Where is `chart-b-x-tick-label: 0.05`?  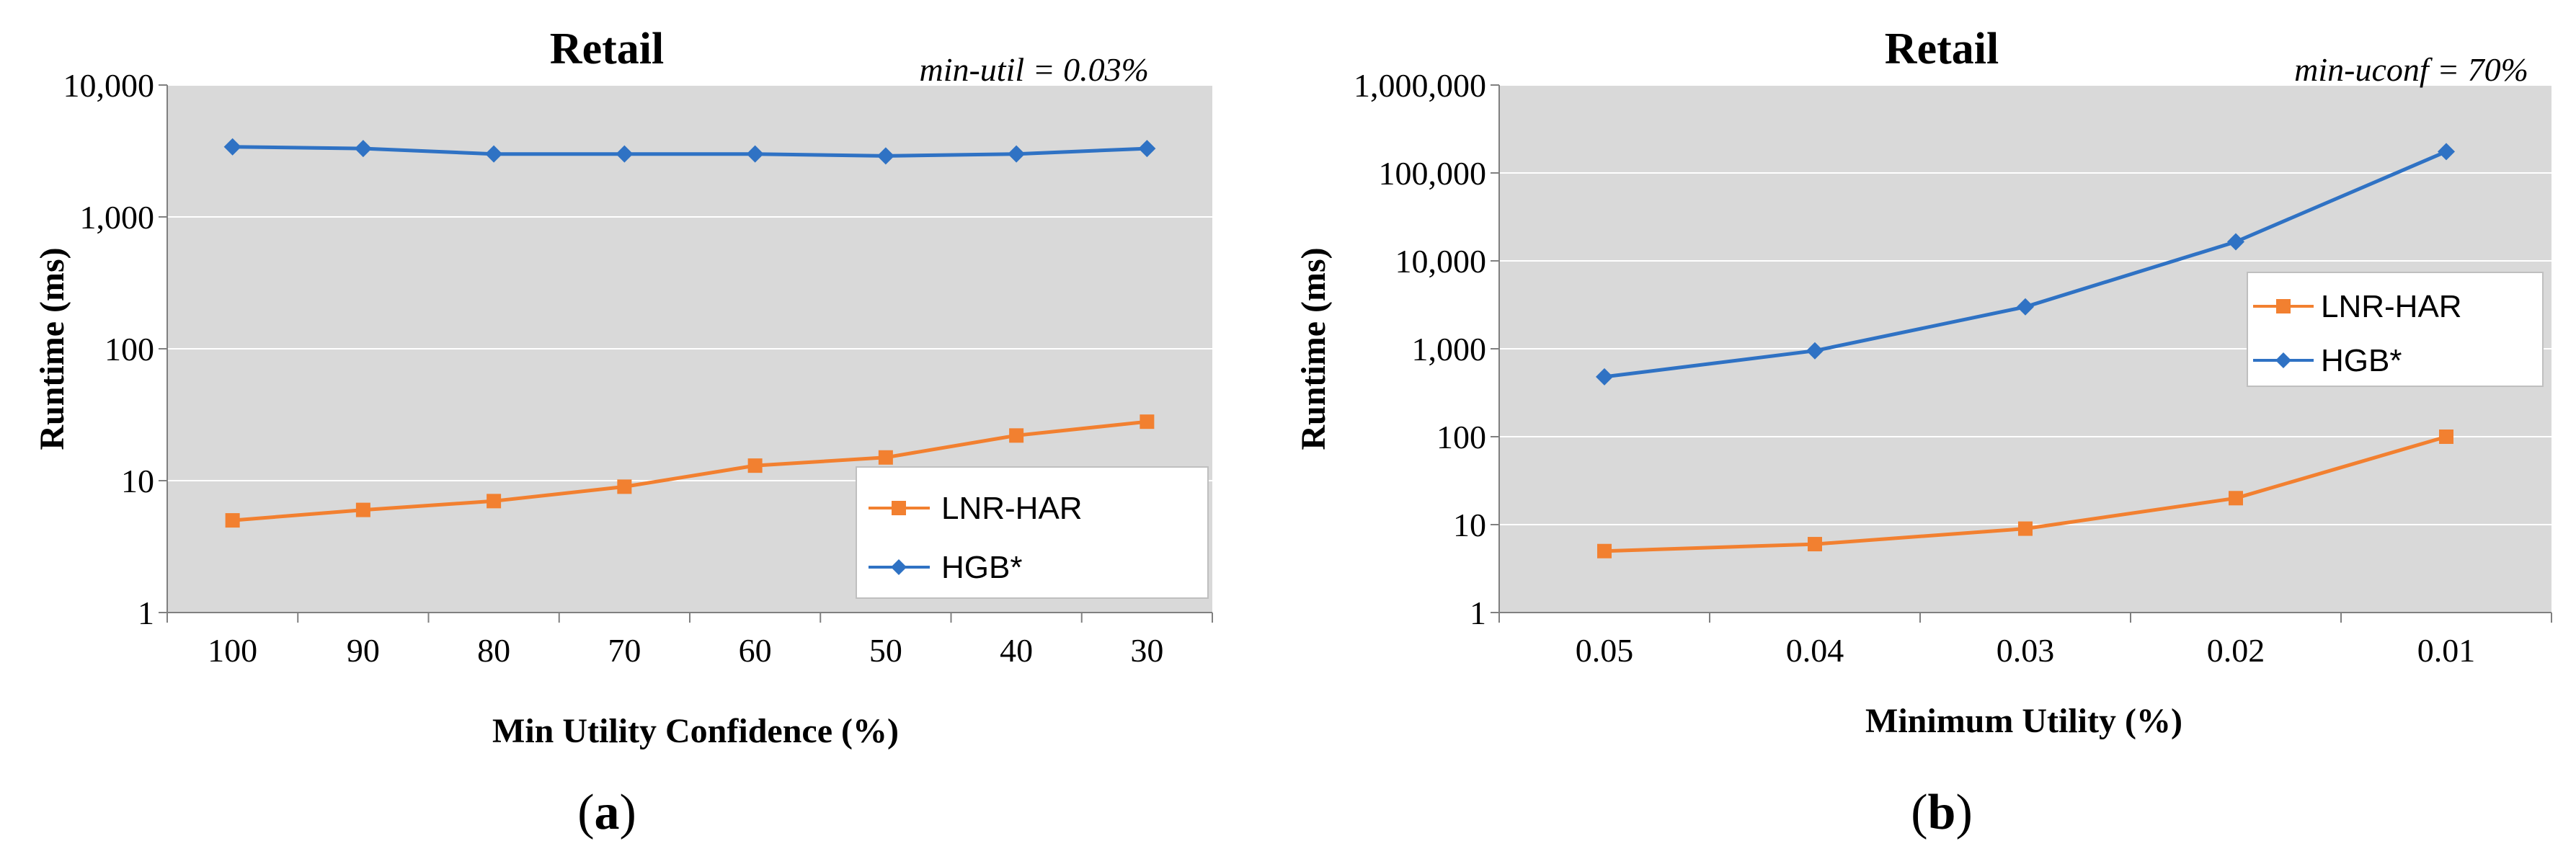
chart-b-x-tick-label: 0.05 is located at coordinates (1605, 650).